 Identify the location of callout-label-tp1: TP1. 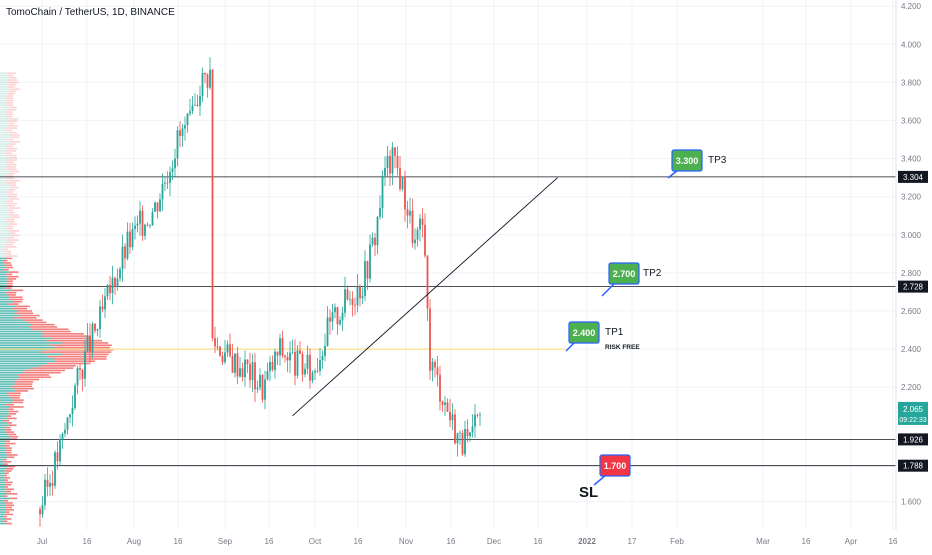
(614, 332).